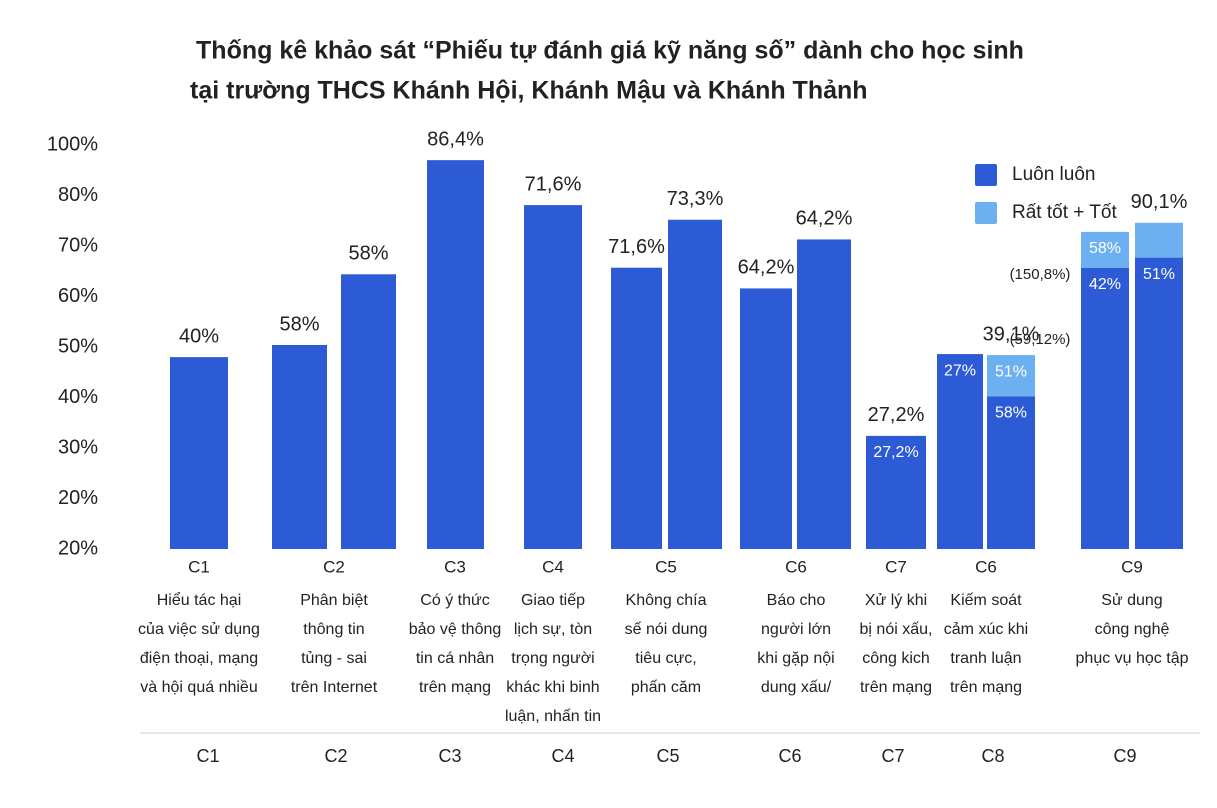 The width and height of the screenshot is (1217, 808). I want to click on x-tick-label: C3, so click(449, 756).